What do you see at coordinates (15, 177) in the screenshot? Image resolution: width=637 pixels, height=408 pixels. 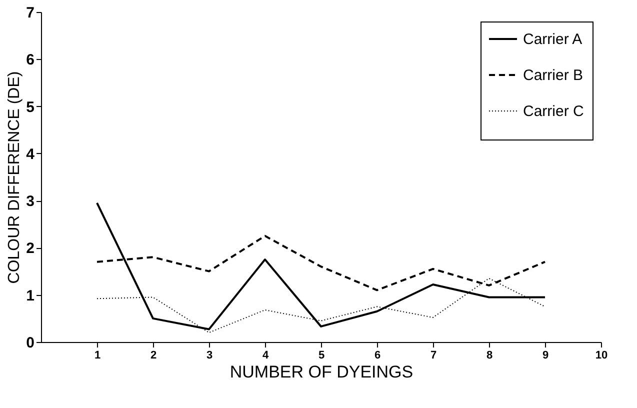 I see `y-axis-title: COLOUR DIFFERENCE (DE)` at bounding box center [15, 177].